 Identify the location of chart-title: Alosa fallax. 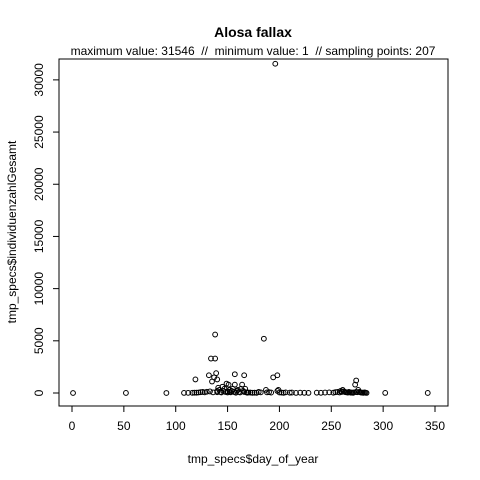
(253, 32).